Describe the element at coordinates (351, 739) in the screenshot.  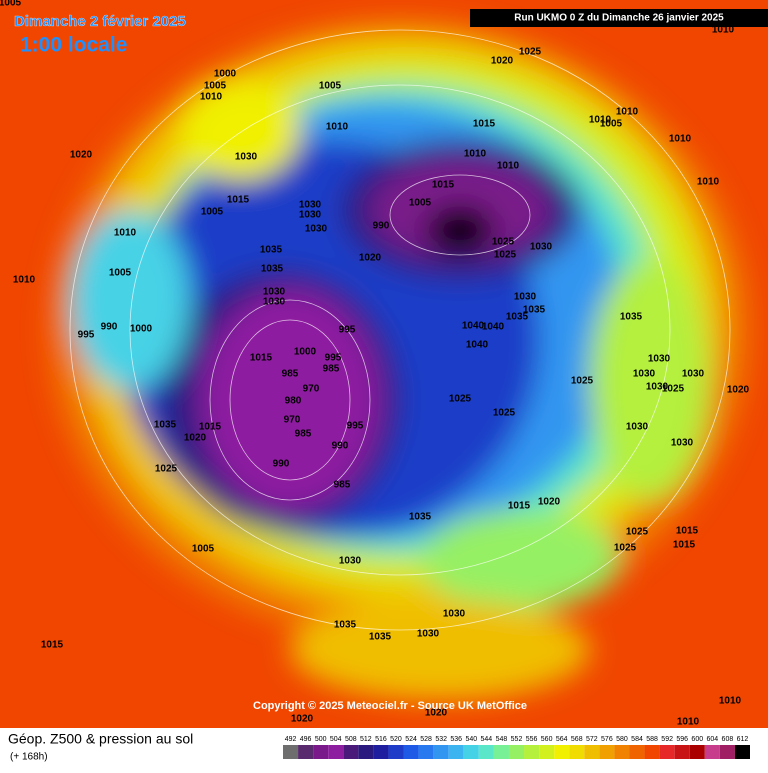
I see `scale-label: 508` at that location.